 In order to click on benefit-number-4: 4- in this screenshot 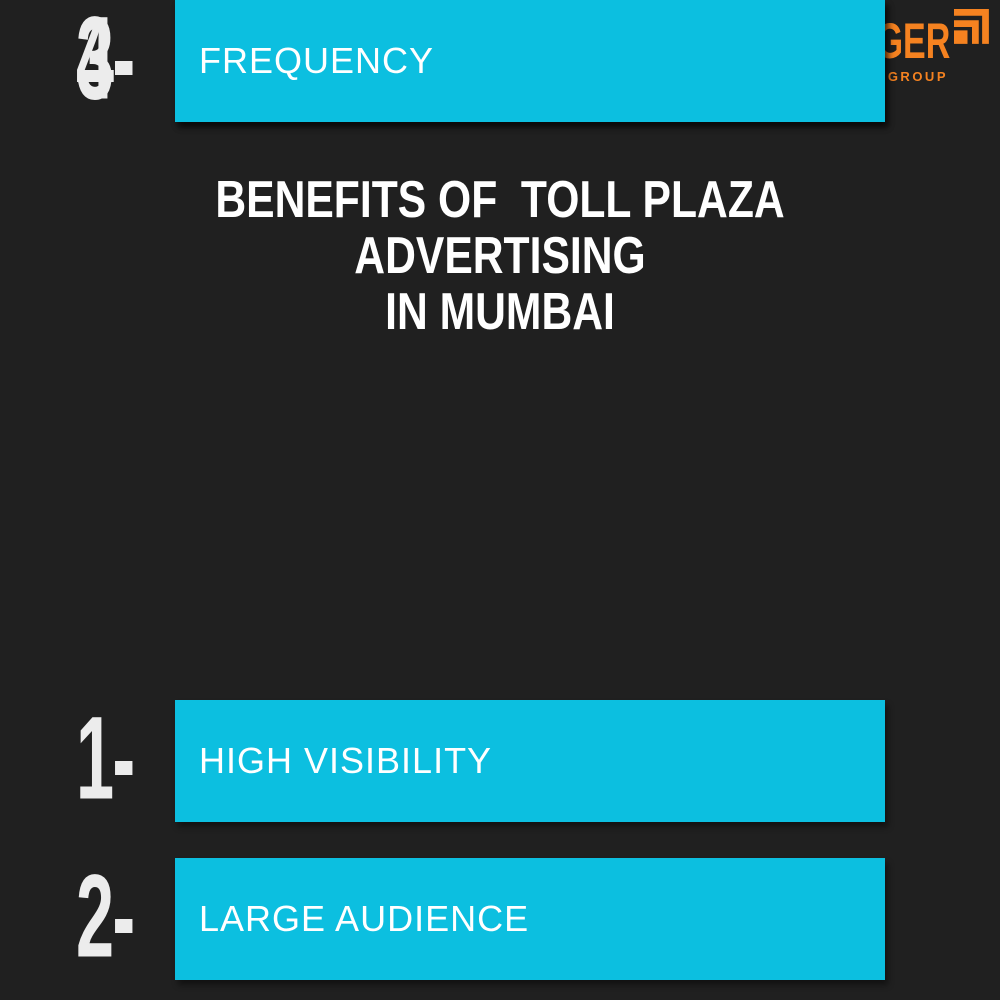, I will do `click(105, 62)`.